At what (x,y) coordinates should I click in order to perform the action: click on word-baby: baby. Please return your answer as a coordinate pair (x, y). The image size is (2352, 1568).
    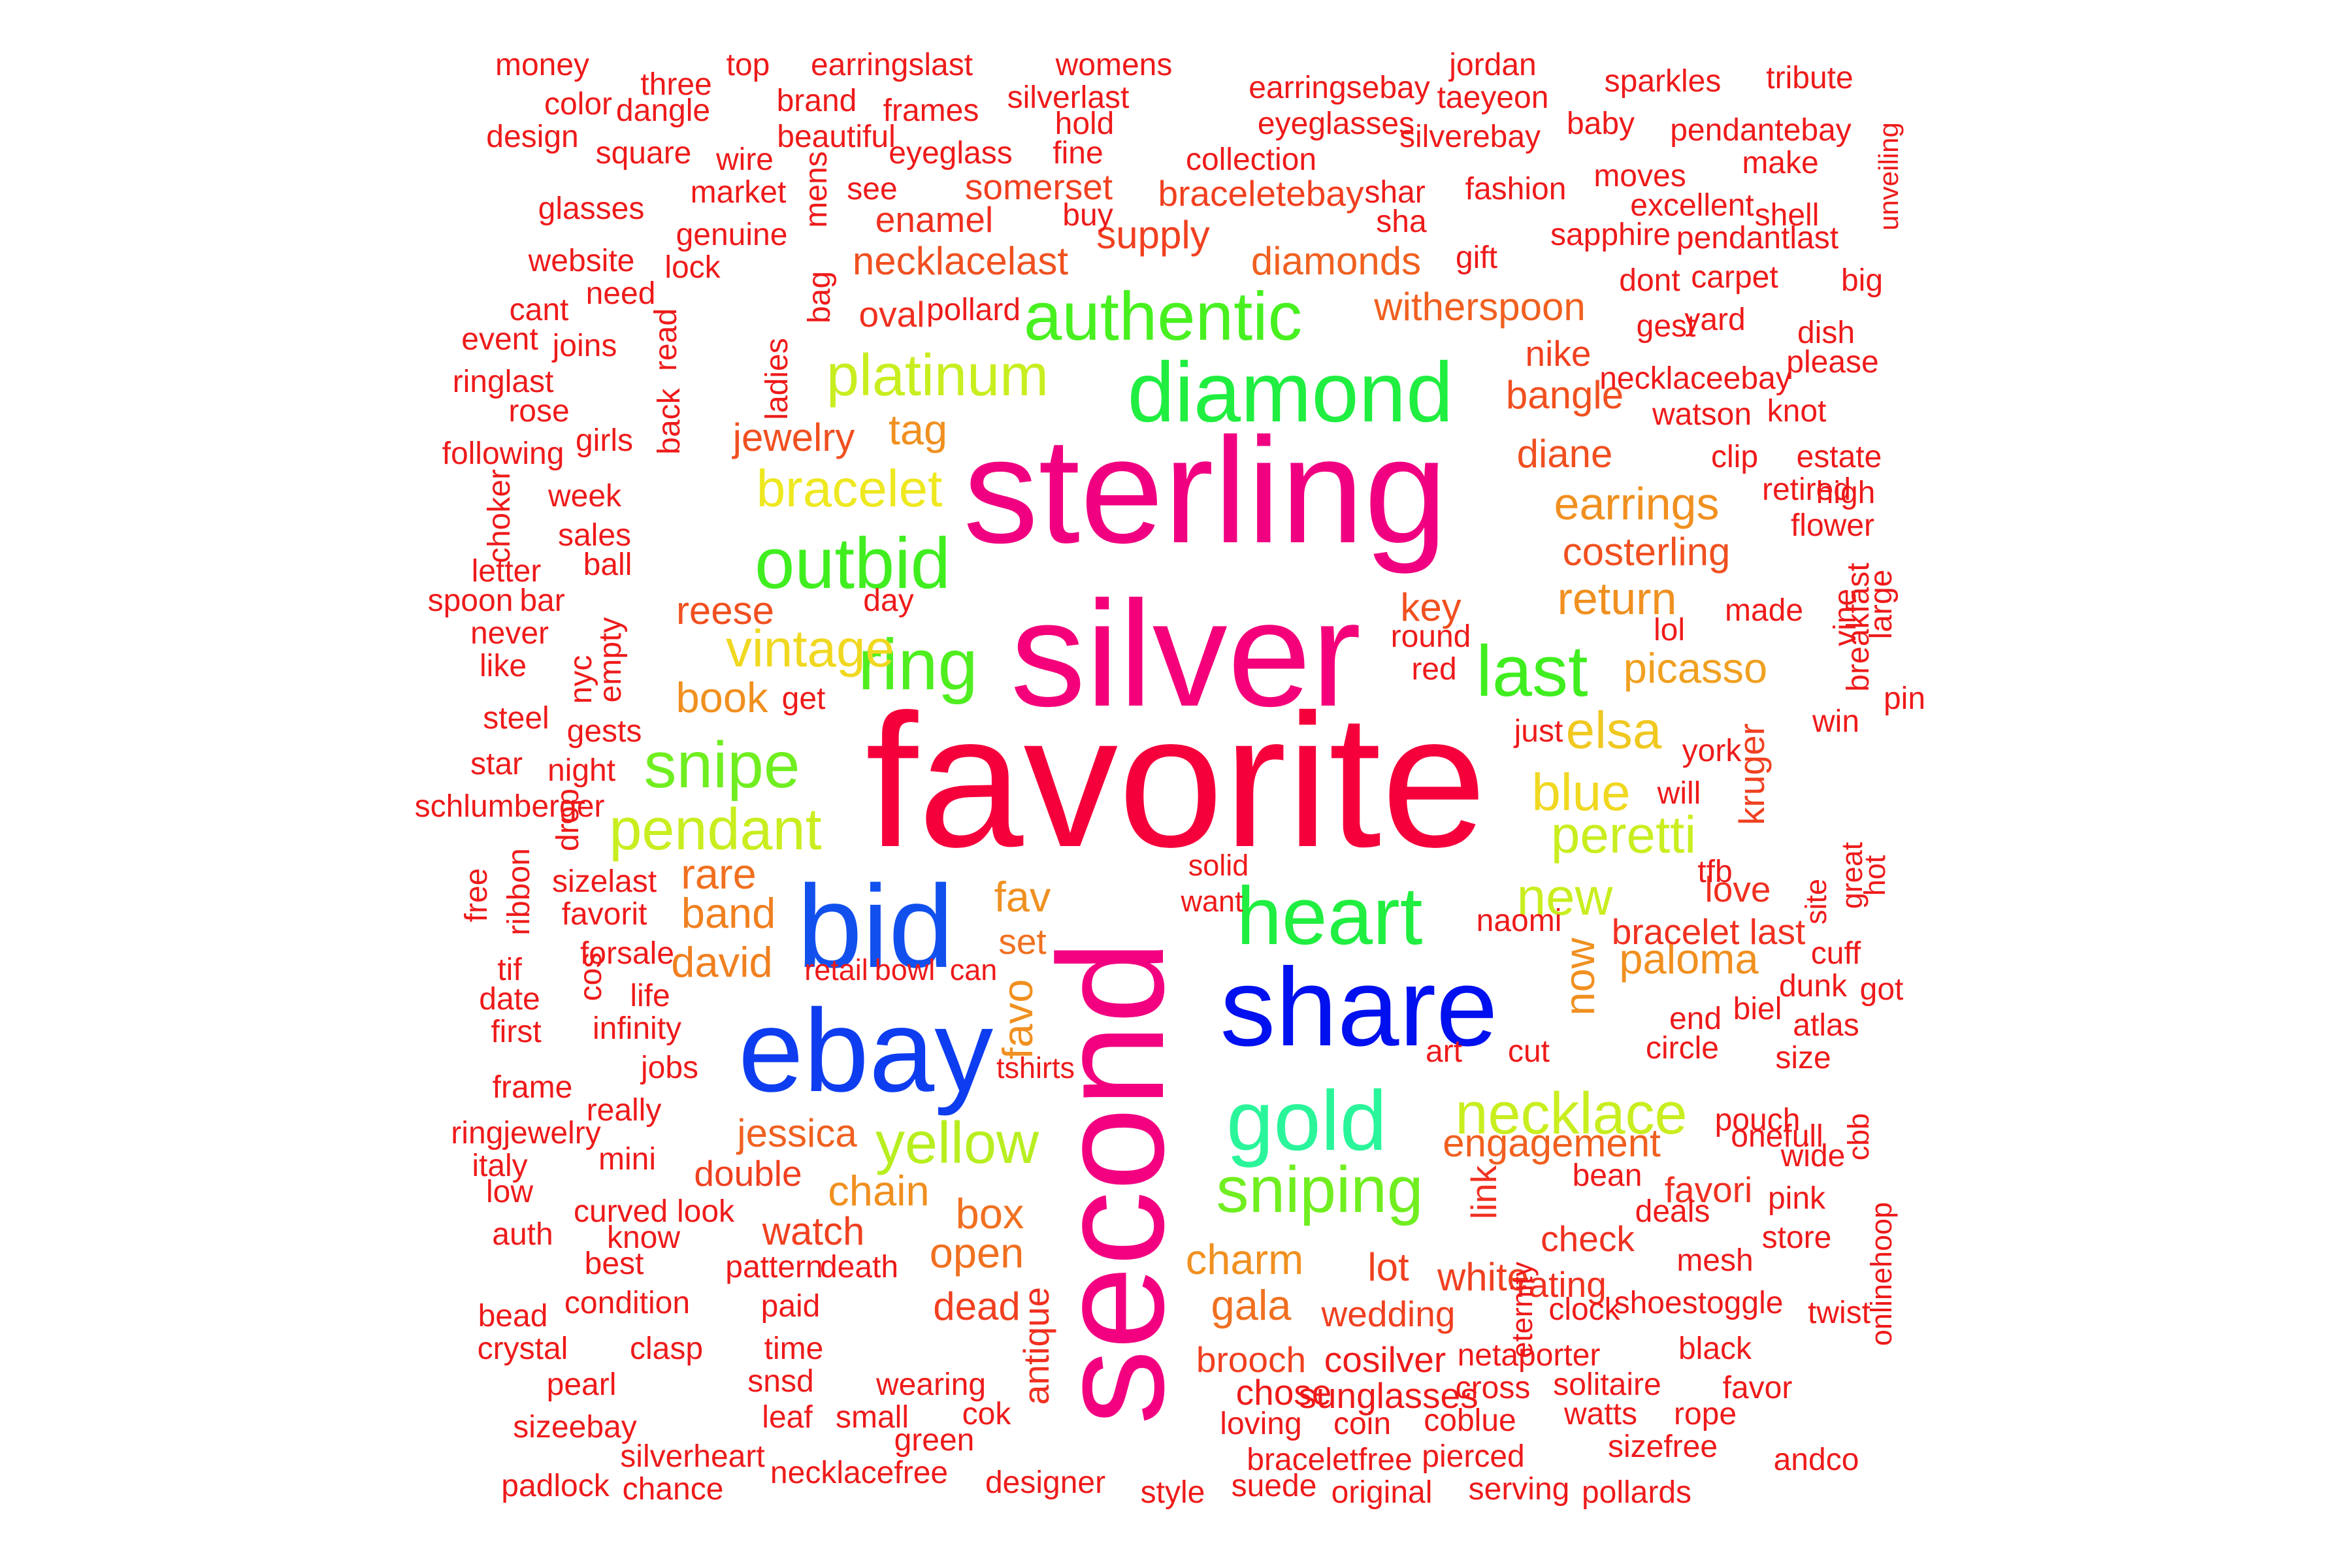
    Looking at the image, I should click on (1601, 123).